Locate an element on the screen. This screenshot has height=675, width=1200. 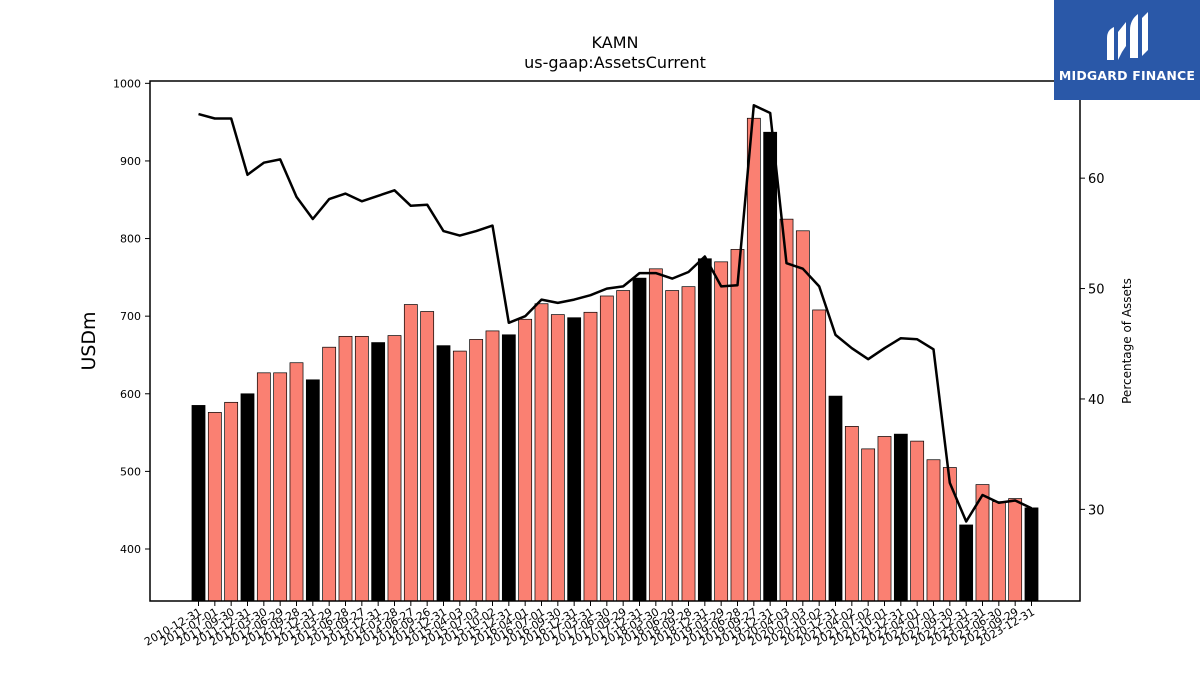
y-tick-label: 600 is located at coordinates (130, 394).